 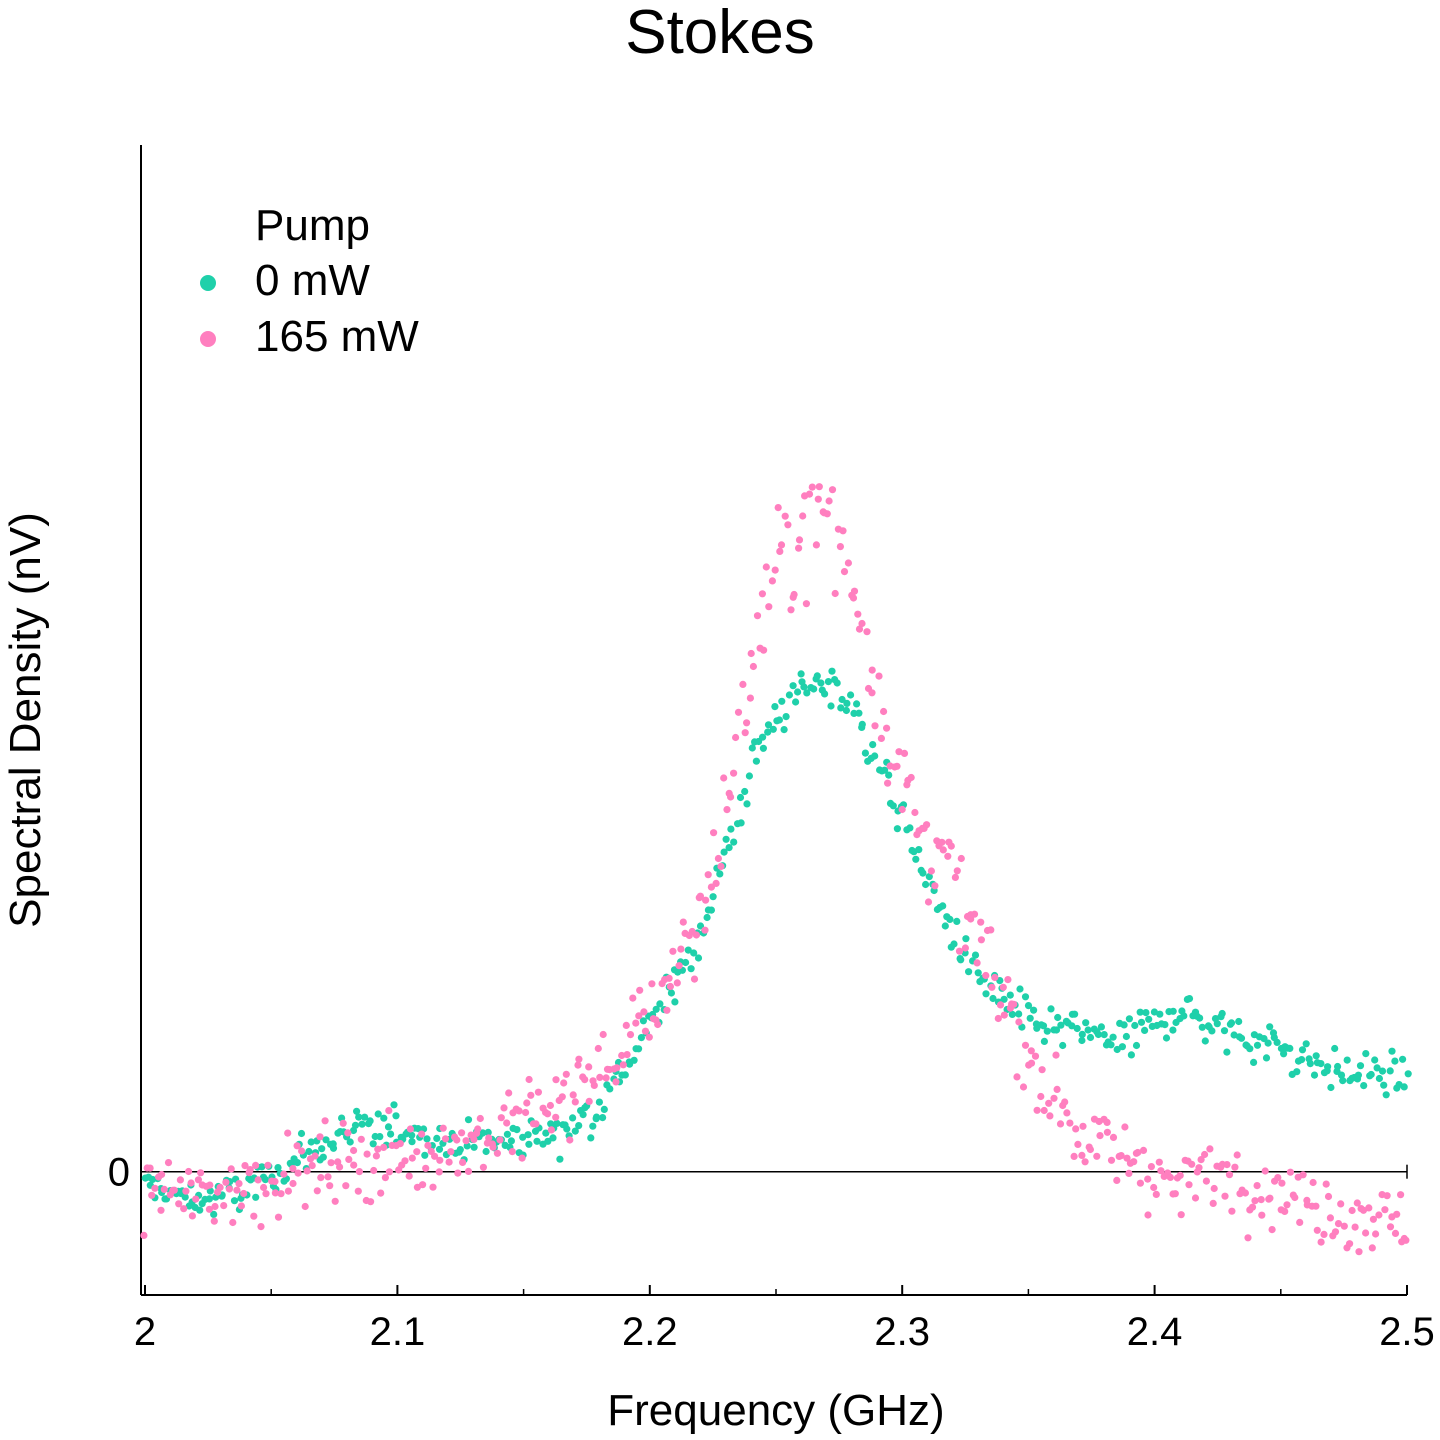 I want to click on x-tick-label: 2.5, so click(x=1407, y=1332).